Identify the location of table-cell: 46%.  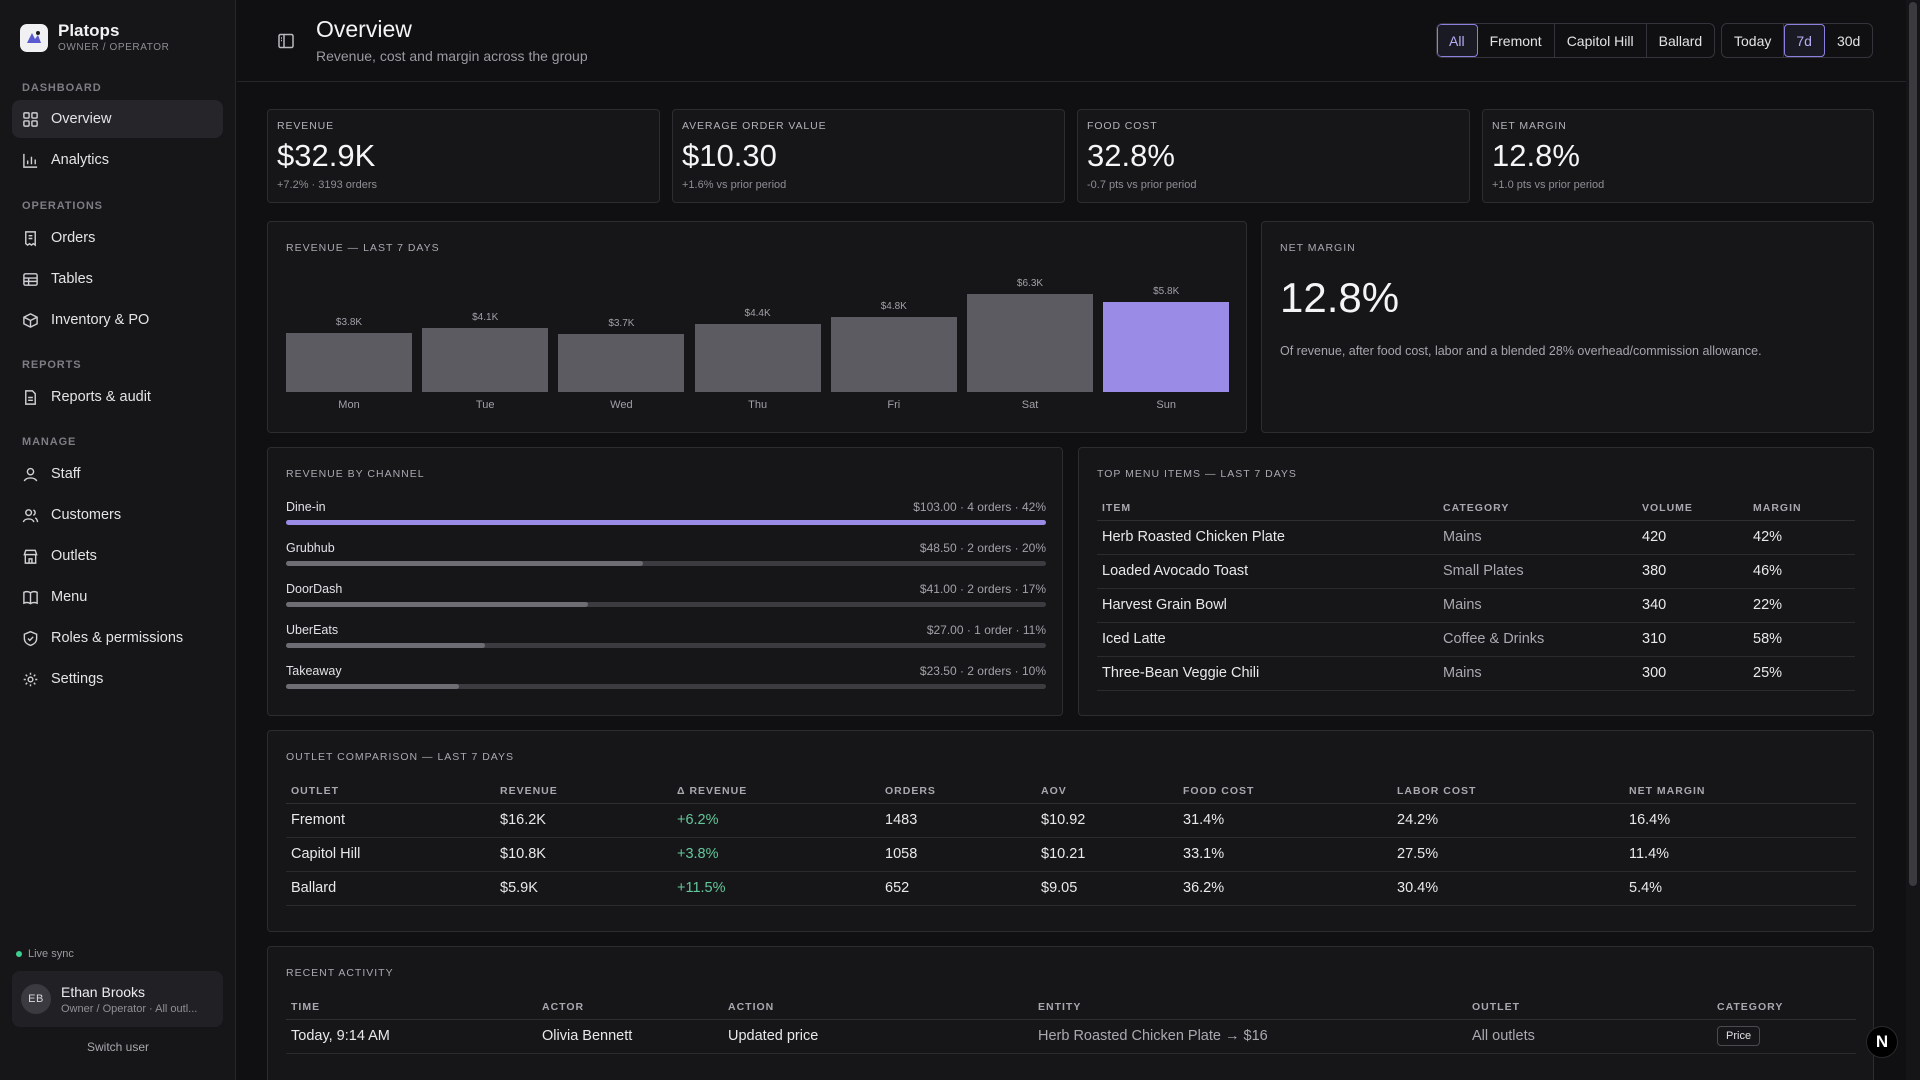
(1801, 571).